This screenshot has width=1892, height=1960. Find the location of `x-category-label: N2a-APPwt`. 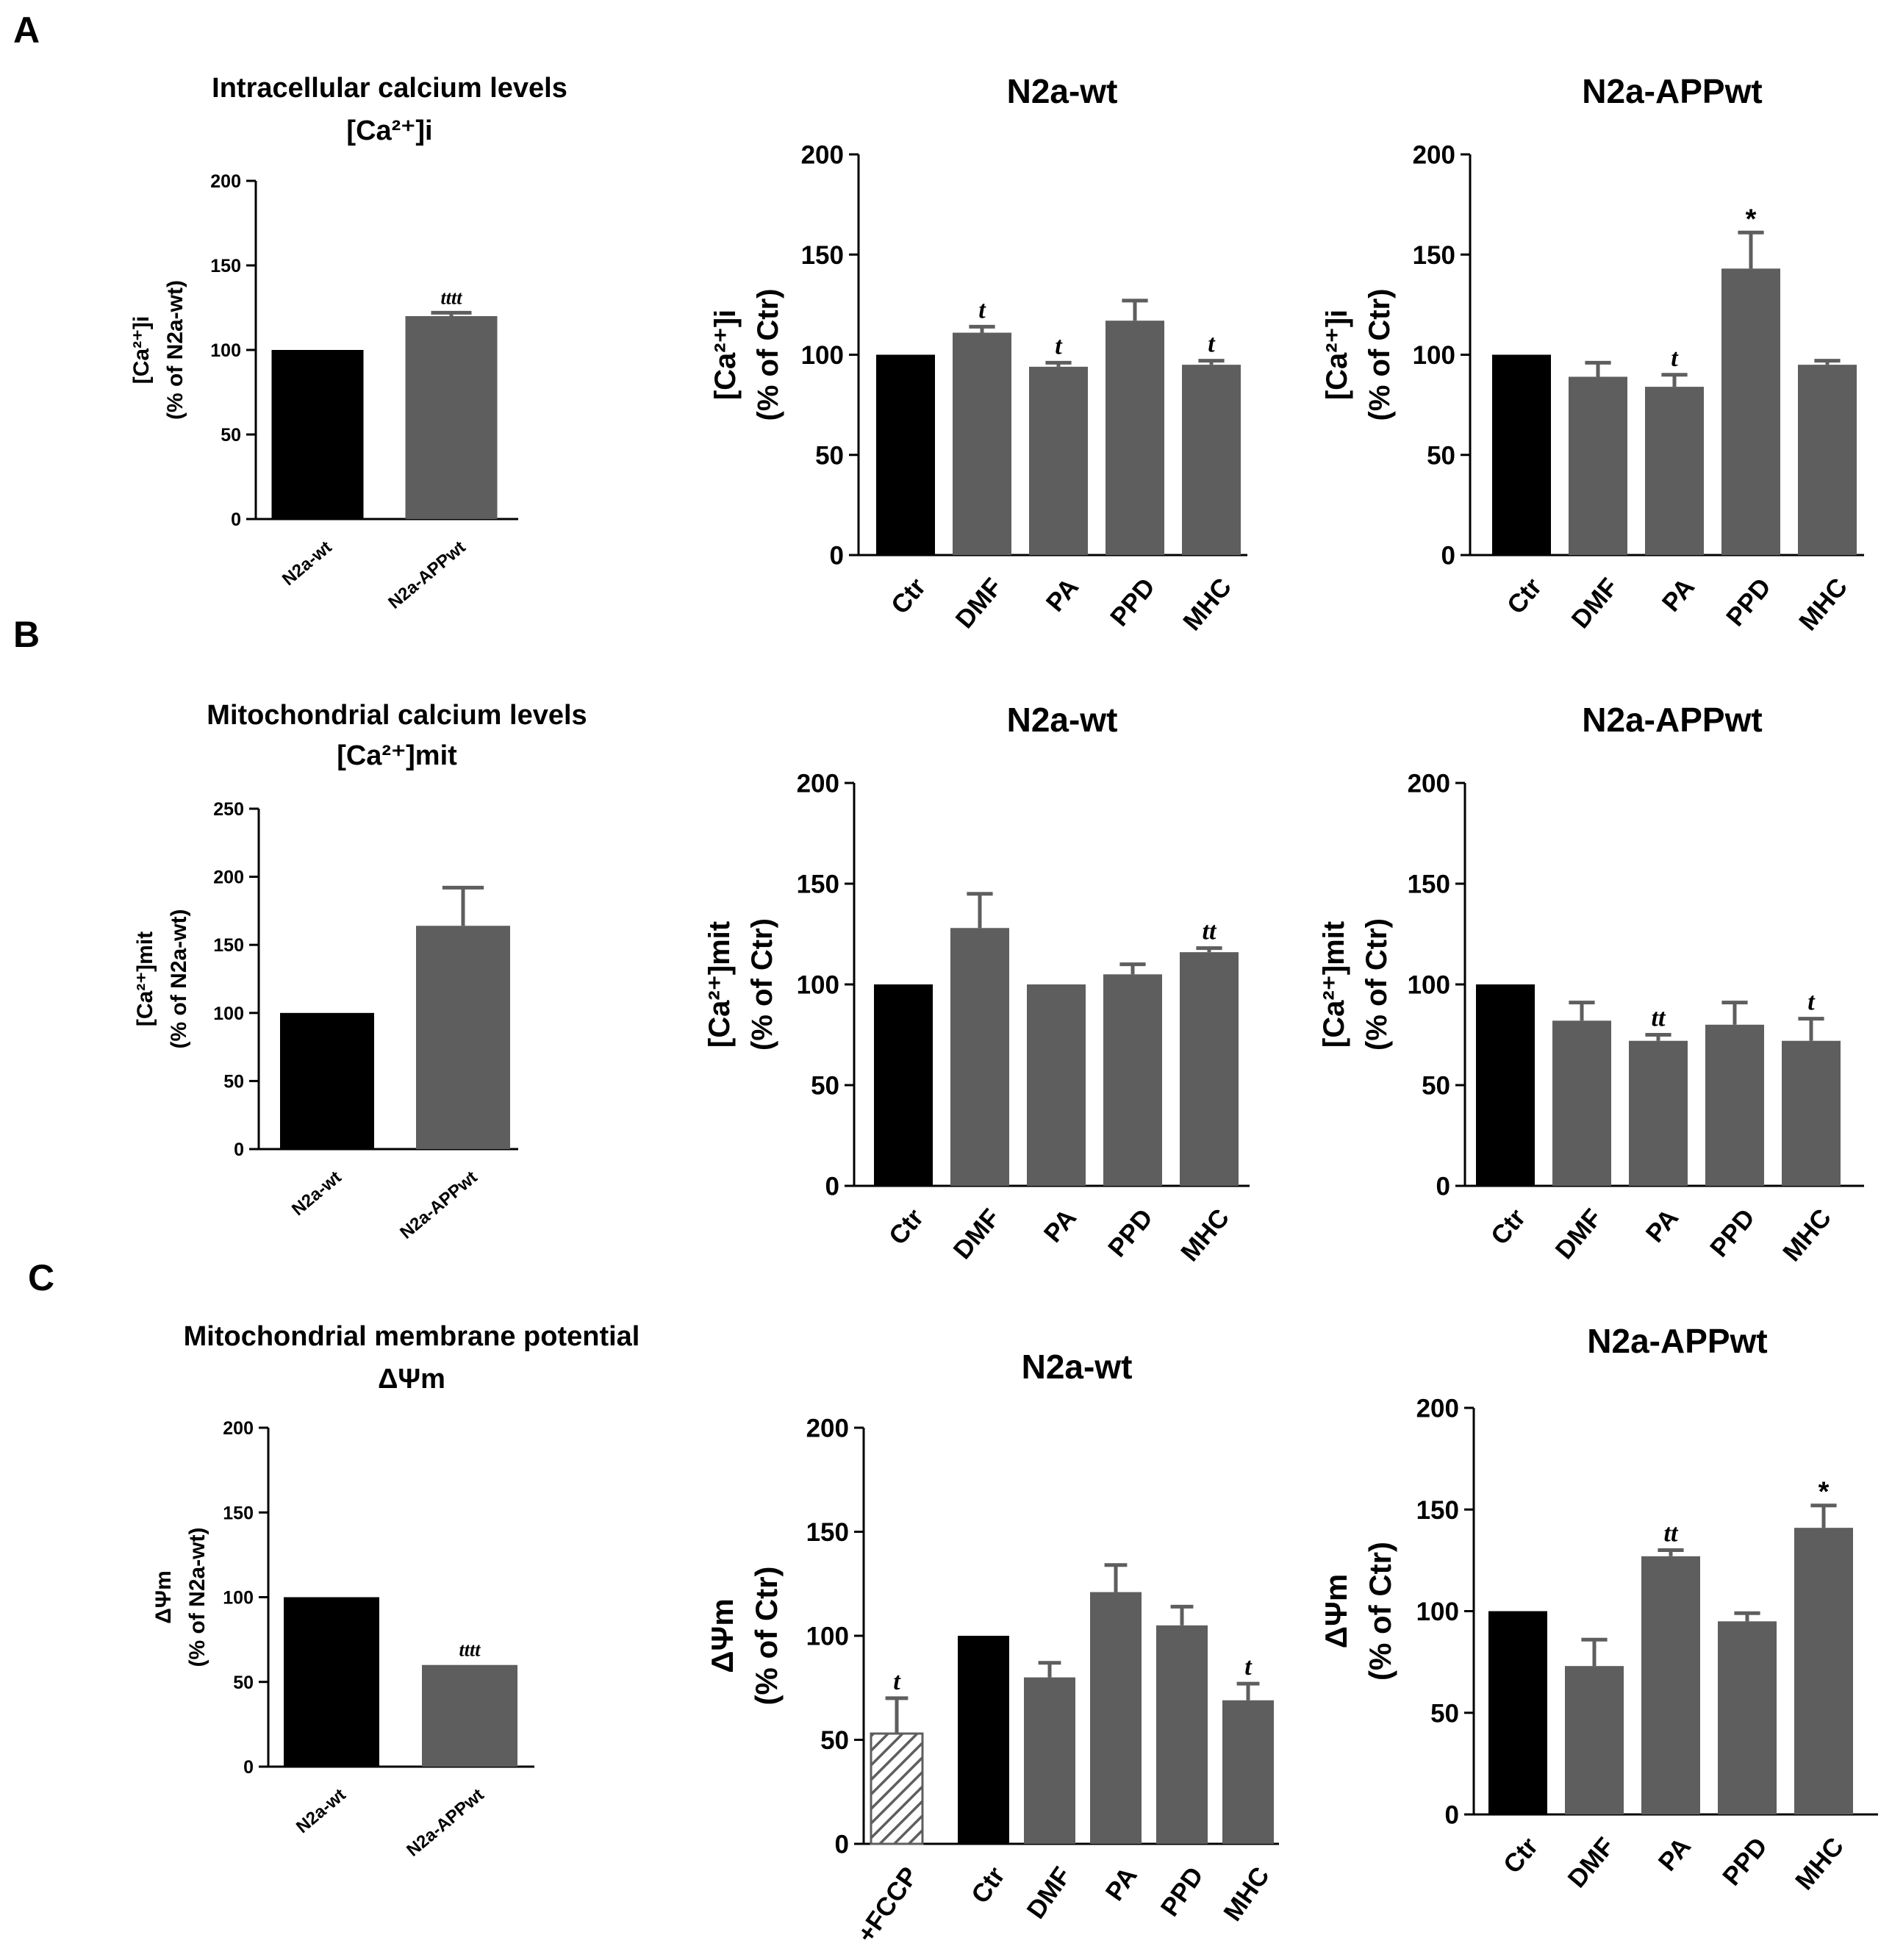

x-category-label: N2a-APPwt is located at coordinates (445, 1823).